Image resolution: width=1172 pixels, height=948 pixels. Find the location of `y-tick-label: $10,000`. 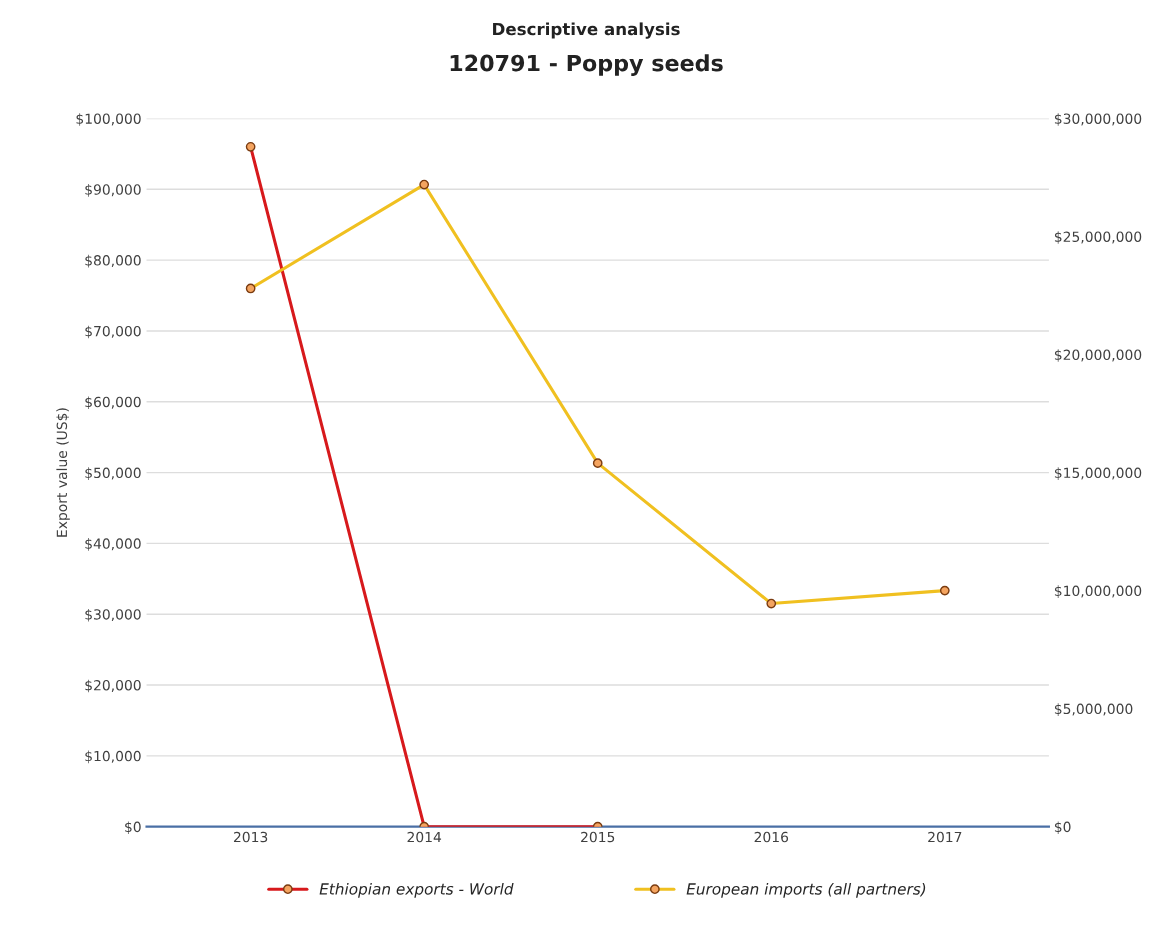

y-tick-label: $10,000 is located at coordinates (113, 757).